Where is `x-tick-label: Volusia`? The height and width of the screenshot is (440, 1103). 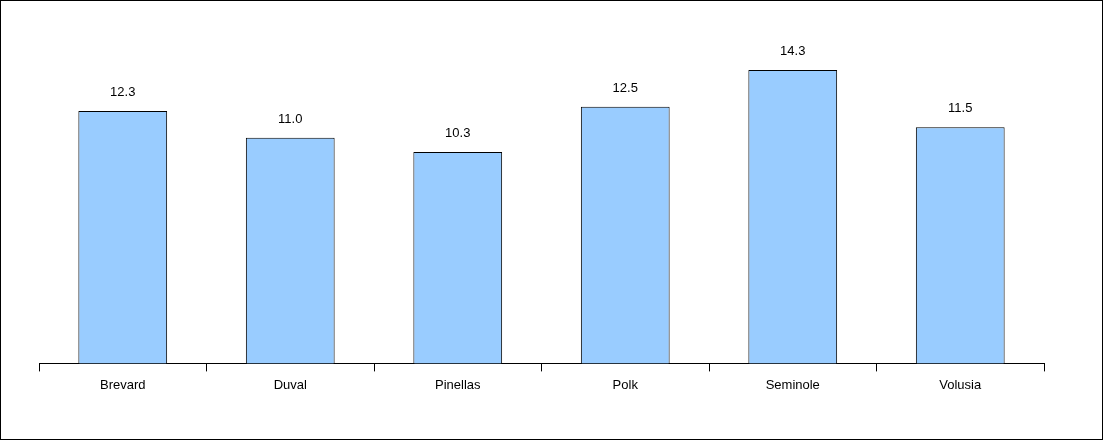 x-tick-label: Volusia is located at coordinates (960, 384).